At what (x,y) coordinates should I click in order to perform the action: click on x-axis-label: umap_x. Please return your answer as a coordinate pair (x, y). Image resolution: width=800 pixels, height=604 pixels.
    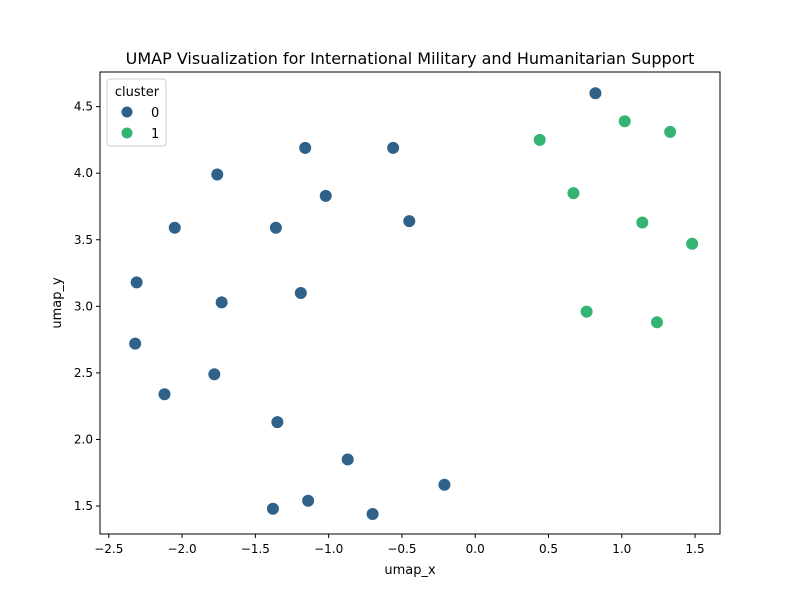
    Looking at the image, I should click on (410, 570).